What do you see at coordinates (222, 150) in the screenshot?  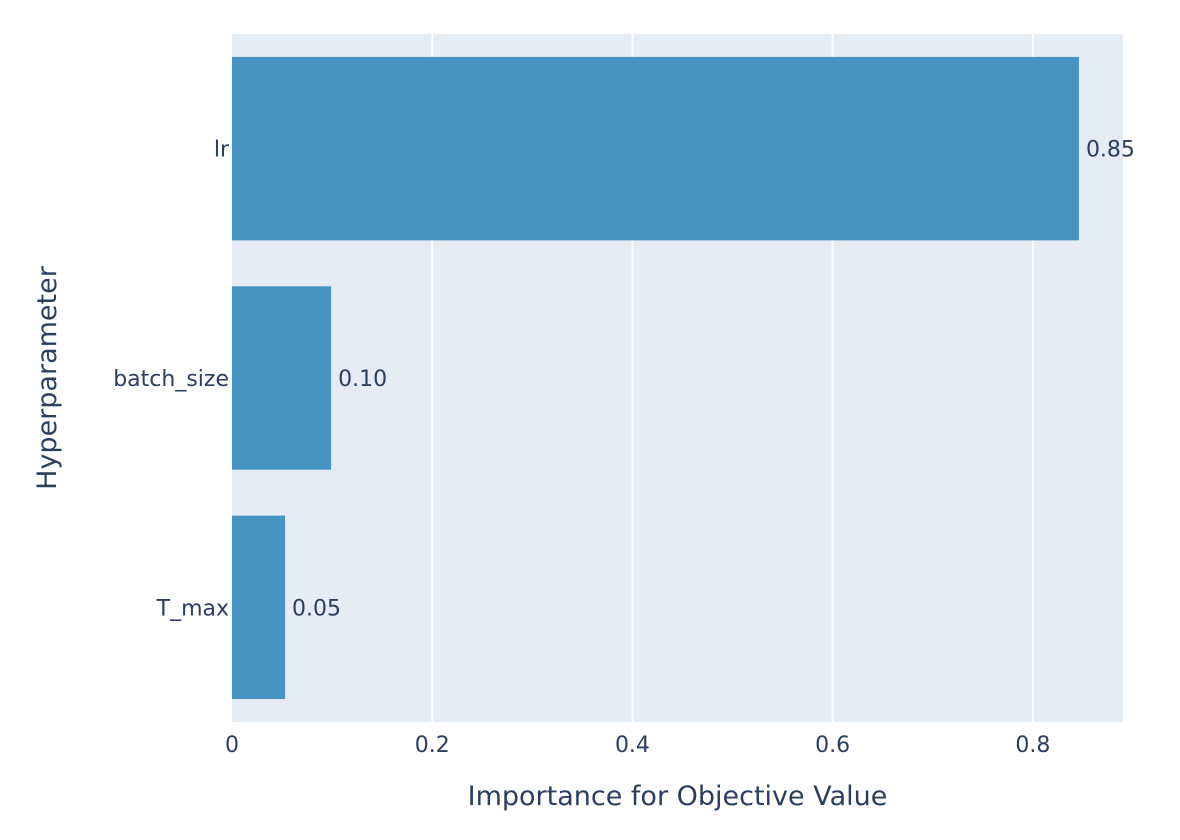 I see `y-tick-label: lr` at bounding box center [222, 150].